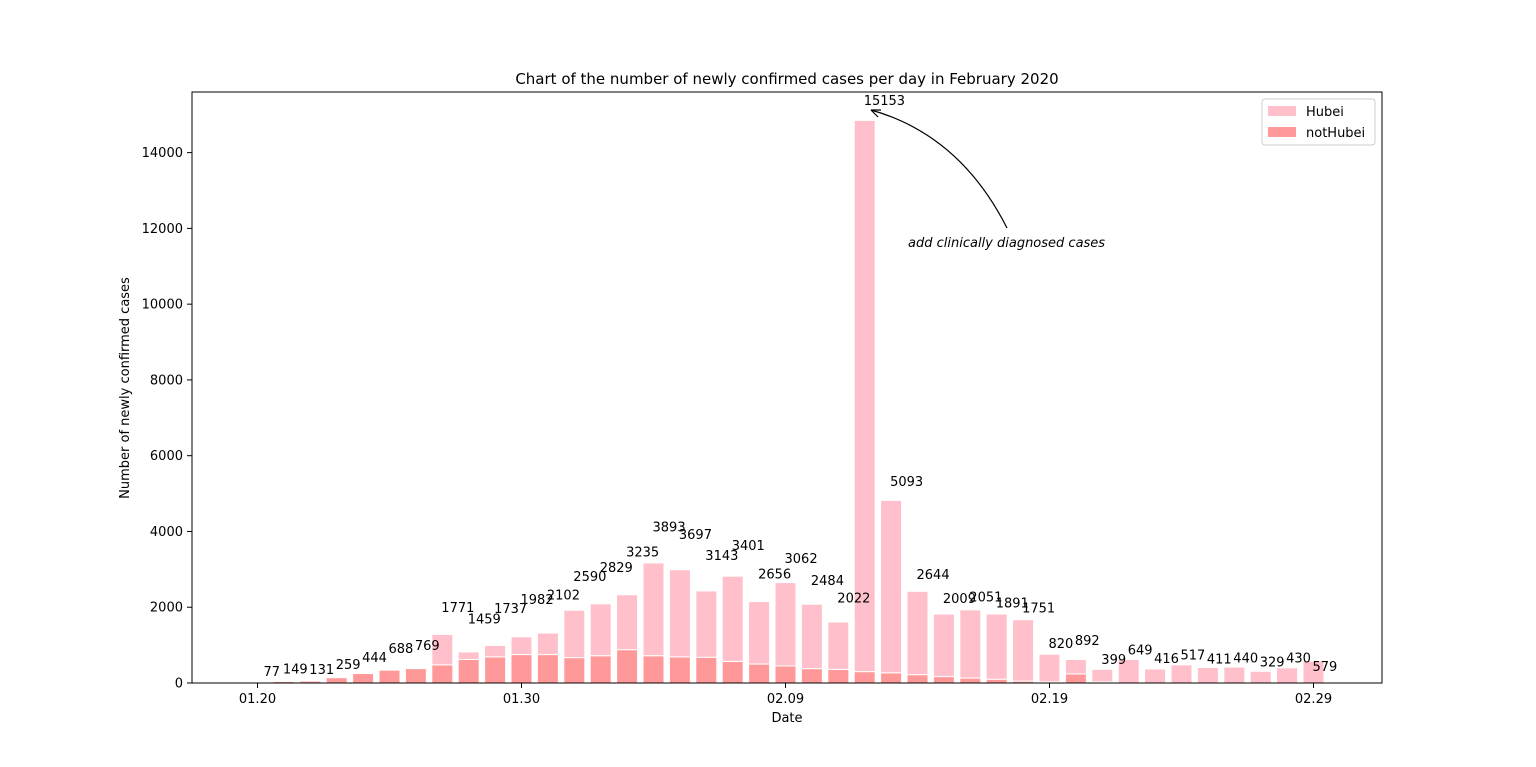 Image resolution: width=1536 pixels, height=767 pixels. Describe the element at coordinates (1325, 667) in the screenshot. I see `data-label: 579` at that location.